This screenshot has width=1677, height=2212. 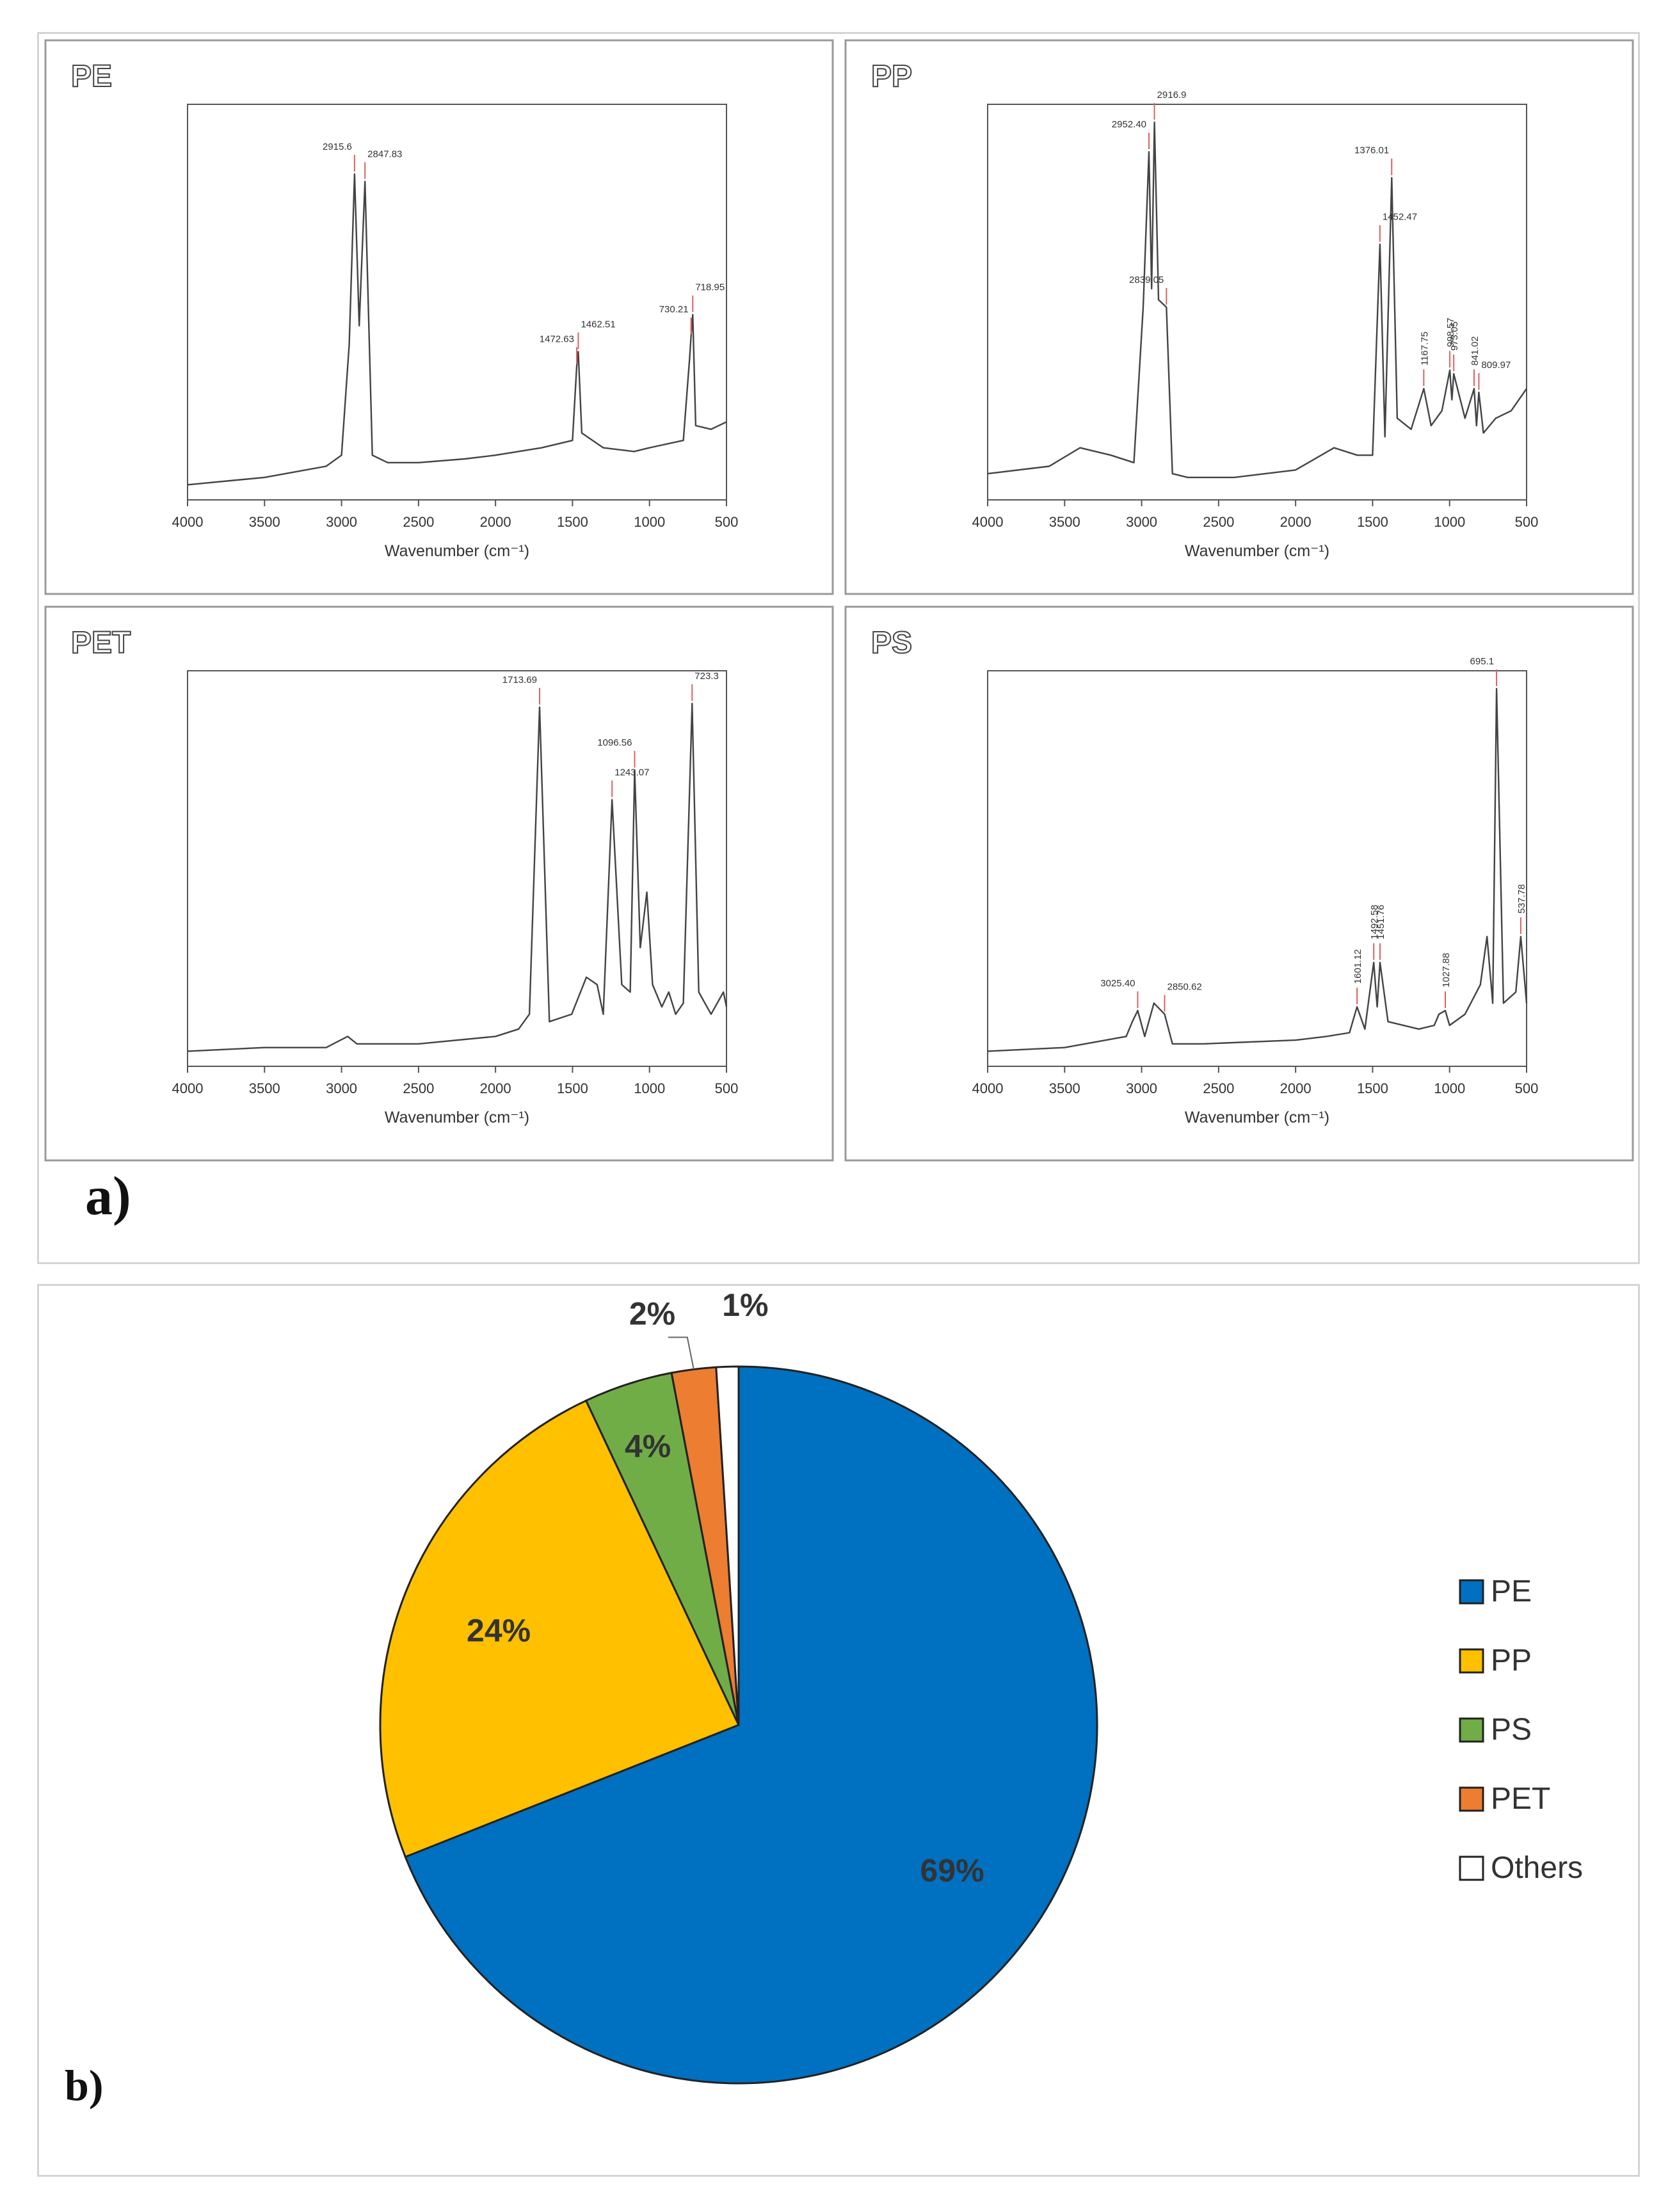 I want to click on peak-label: 730.21, so click(x=674, y=309).